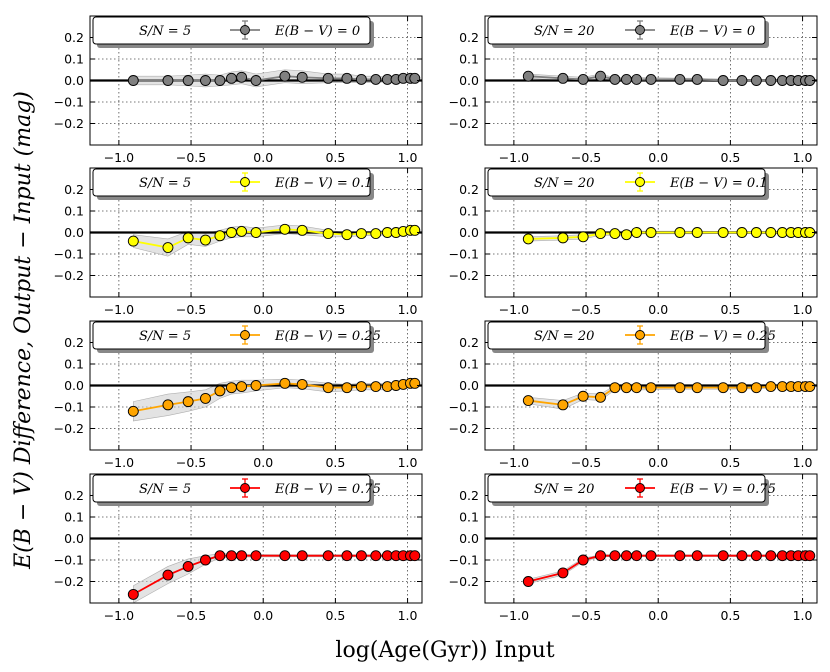 Image resolution: width=830 pixels, height=672 pixels. What do you see at coordinates (327, 489) in the screenshot?
I see `legend-series-label: E(B − V) = 0.75` at bounding box center [327, 489].